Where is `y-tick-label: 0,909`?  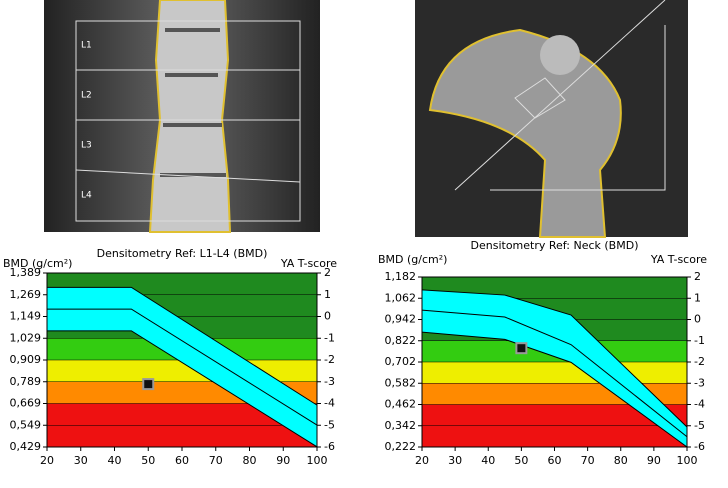
y-tick-label: 0,909 is located at coordinates (26, 359).